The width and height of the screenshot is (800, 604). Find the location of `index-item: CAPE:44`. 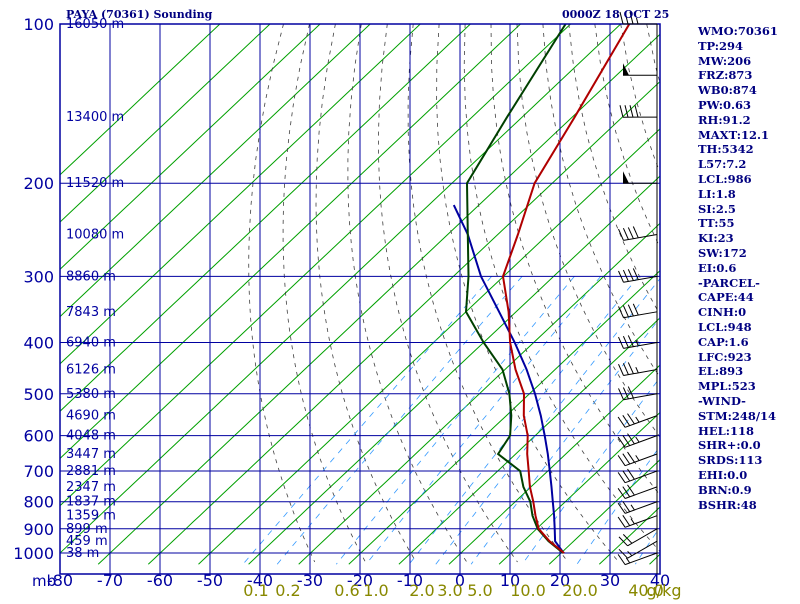

index-item: CAPE:44 is located at coordinates (748, 297).